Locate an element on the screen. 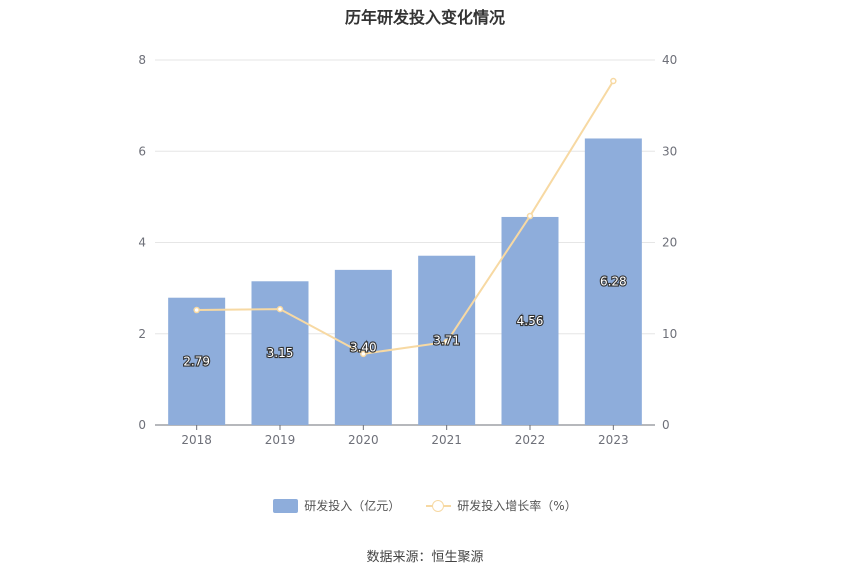 Image resolution: width=850 pixels, height=575 pixels. y-left-tick-label: 2 is located at coordinates (142, 334).